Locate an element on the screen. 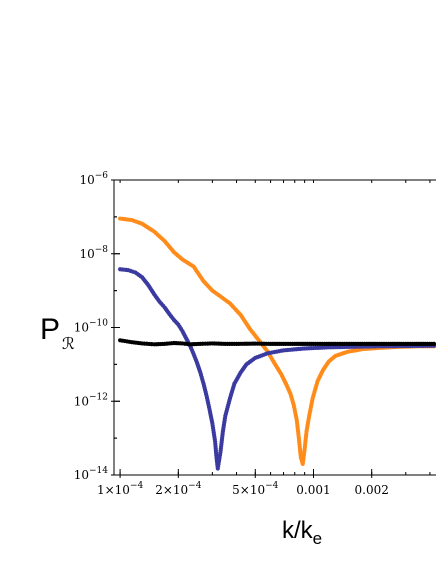  y-tick-exponent: −6 is located at coordinates (102, 176).